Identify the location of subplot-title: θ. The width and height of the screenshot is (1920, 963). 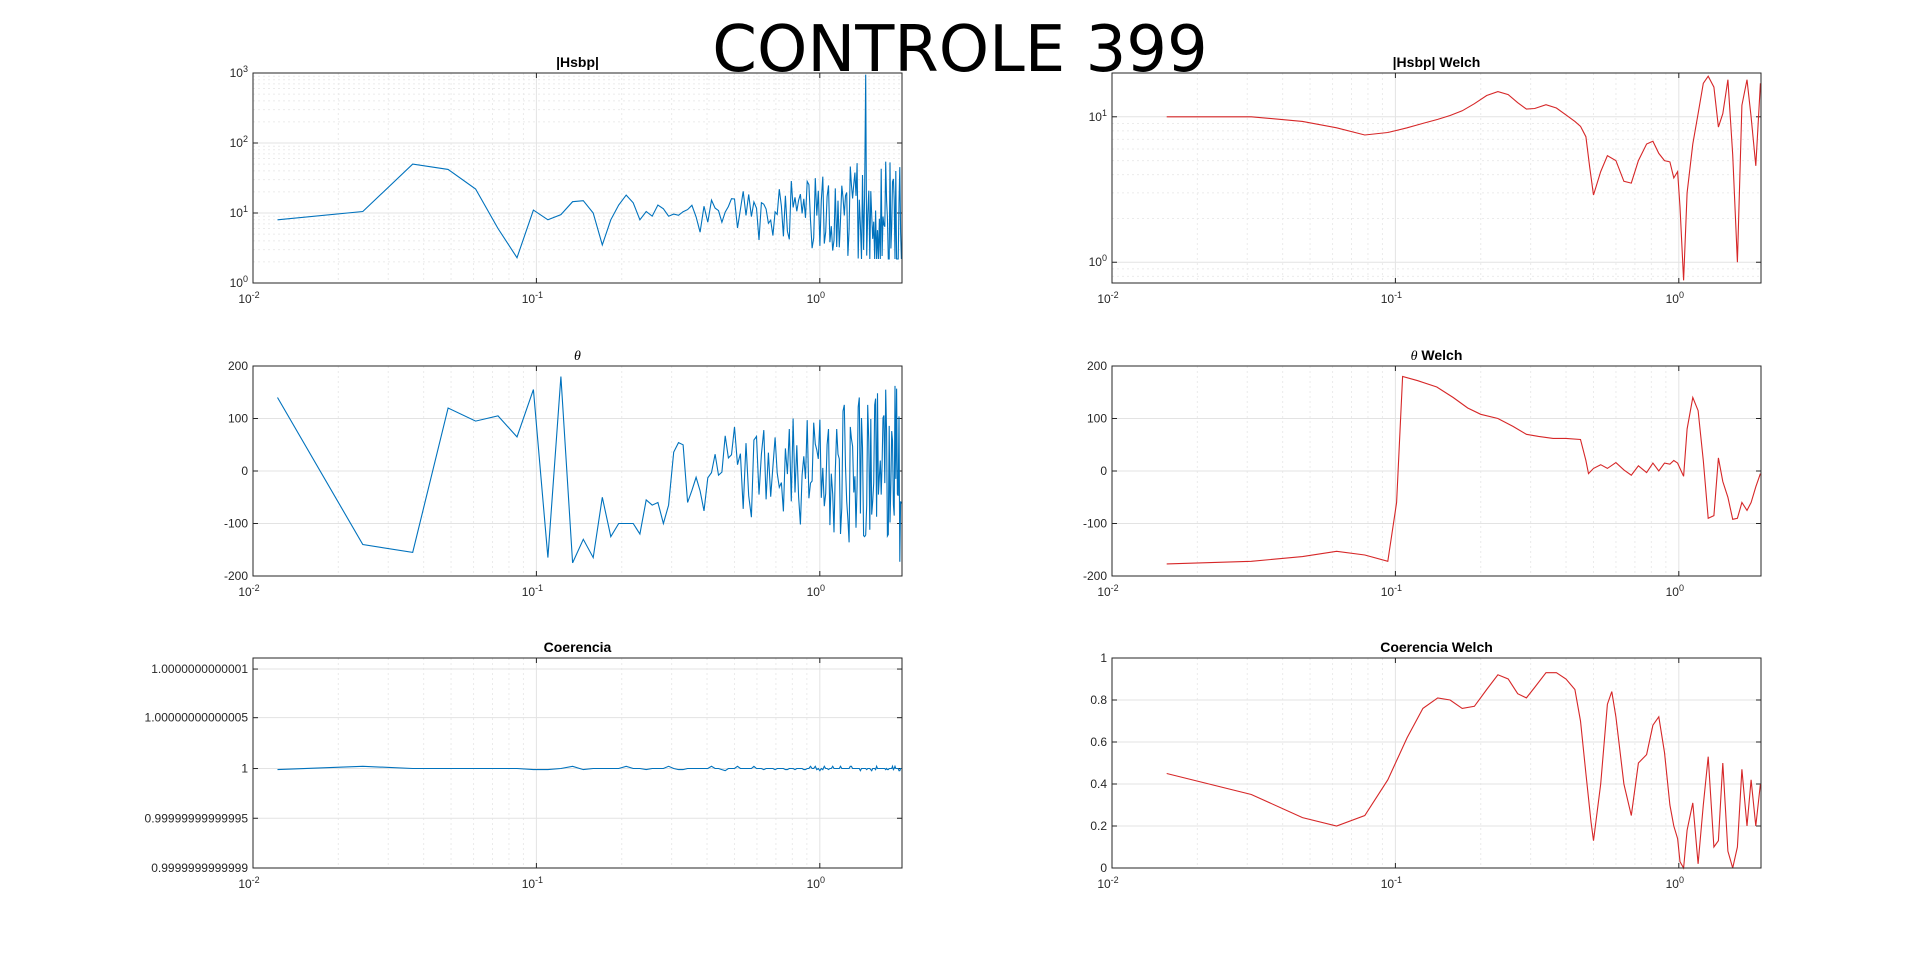
(577, 356).